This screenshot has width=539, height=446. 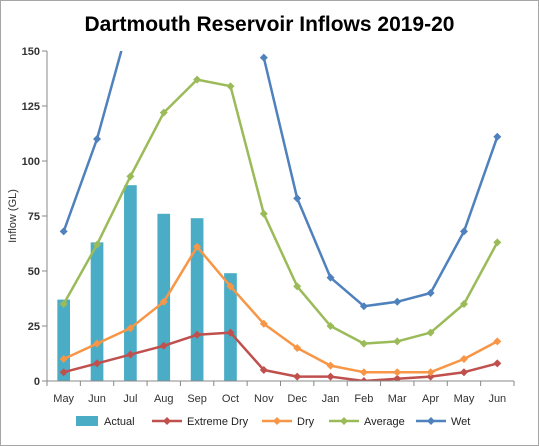 What do you see at coordinates (34, 217) in the screenshot?
I see `y-tick-label: 75` at bounding box center [34, 217].